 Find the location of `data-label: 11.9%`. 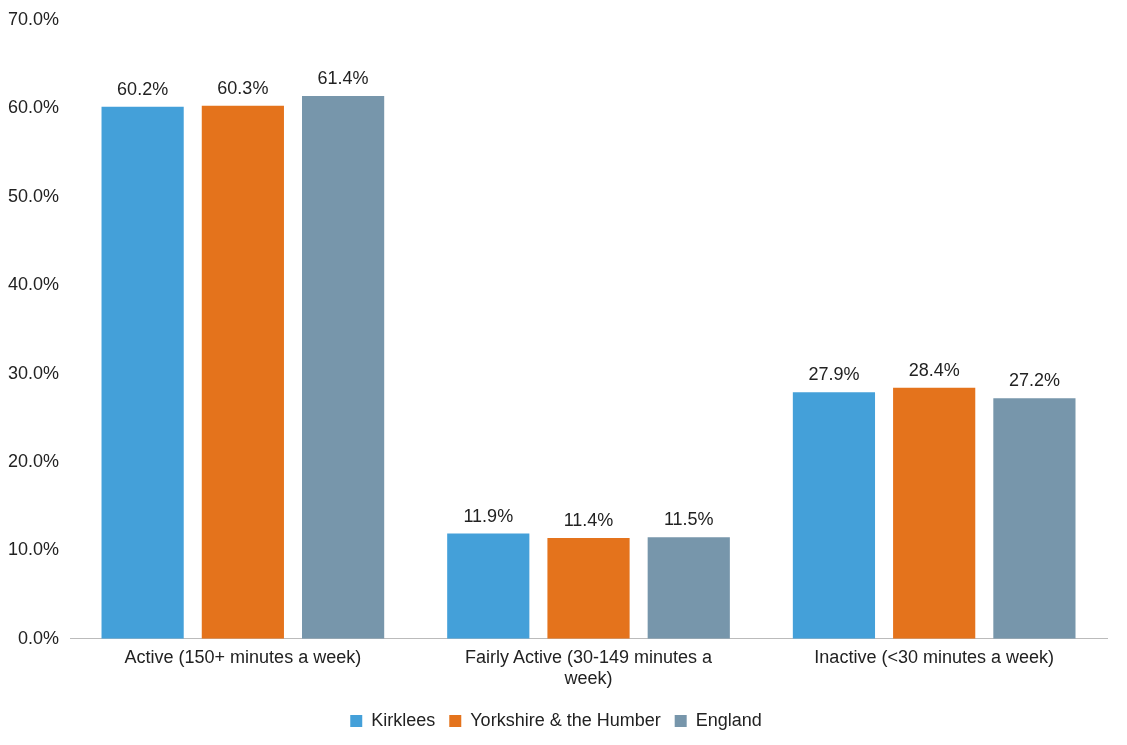

data-label: 11.9% is located at coordinates (488, 515).